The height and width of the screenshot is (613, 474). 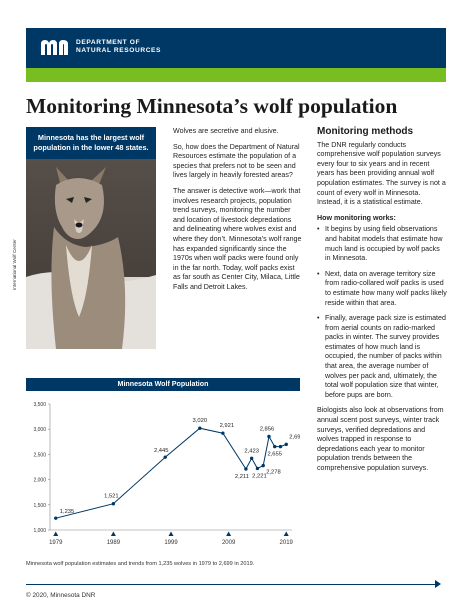 I want to click on data-label: 2,278, so click(x=273, y=473).